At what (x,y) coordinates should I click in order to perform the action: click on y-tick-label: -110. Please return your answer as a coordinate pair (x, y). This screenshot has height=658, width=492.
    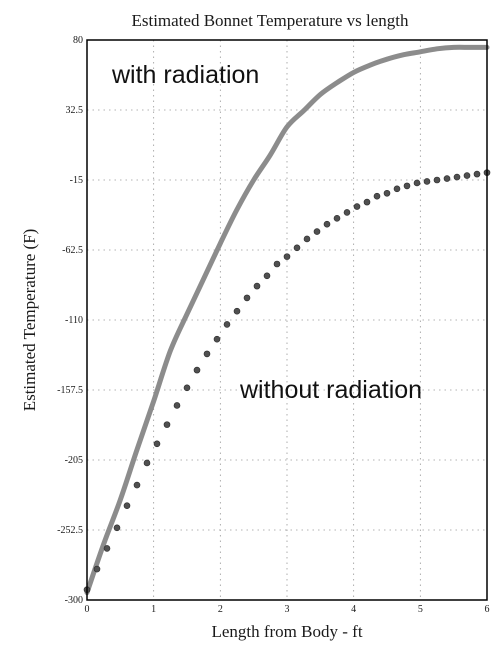
    Looking at the image, I should click on (74, 320).